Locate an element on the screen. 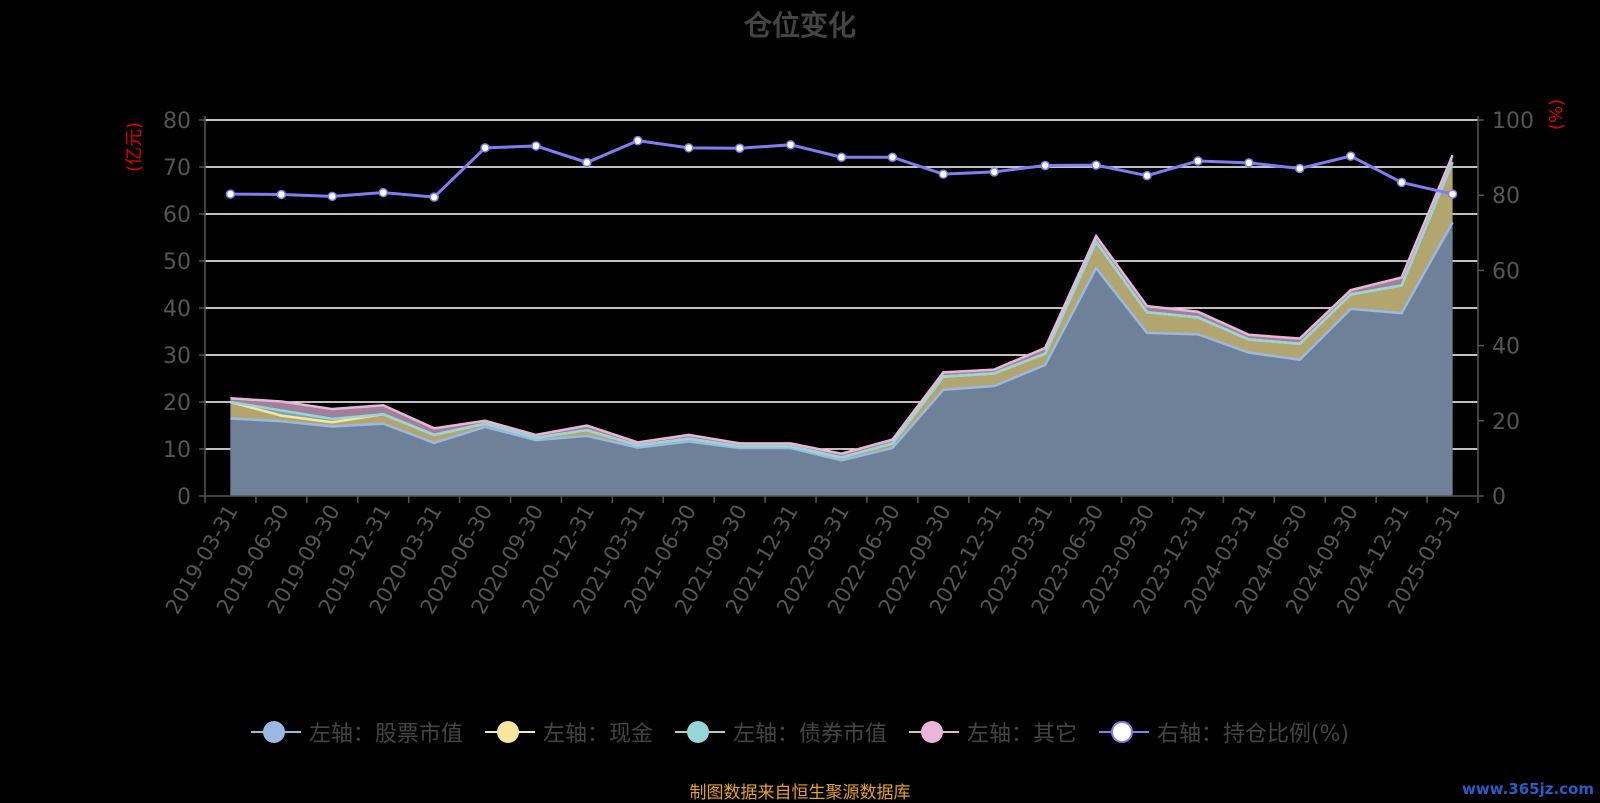 This screenshot has width=1600, height=803. legend-item-other: 左轴：其它 is located at coordinates (992, 732).